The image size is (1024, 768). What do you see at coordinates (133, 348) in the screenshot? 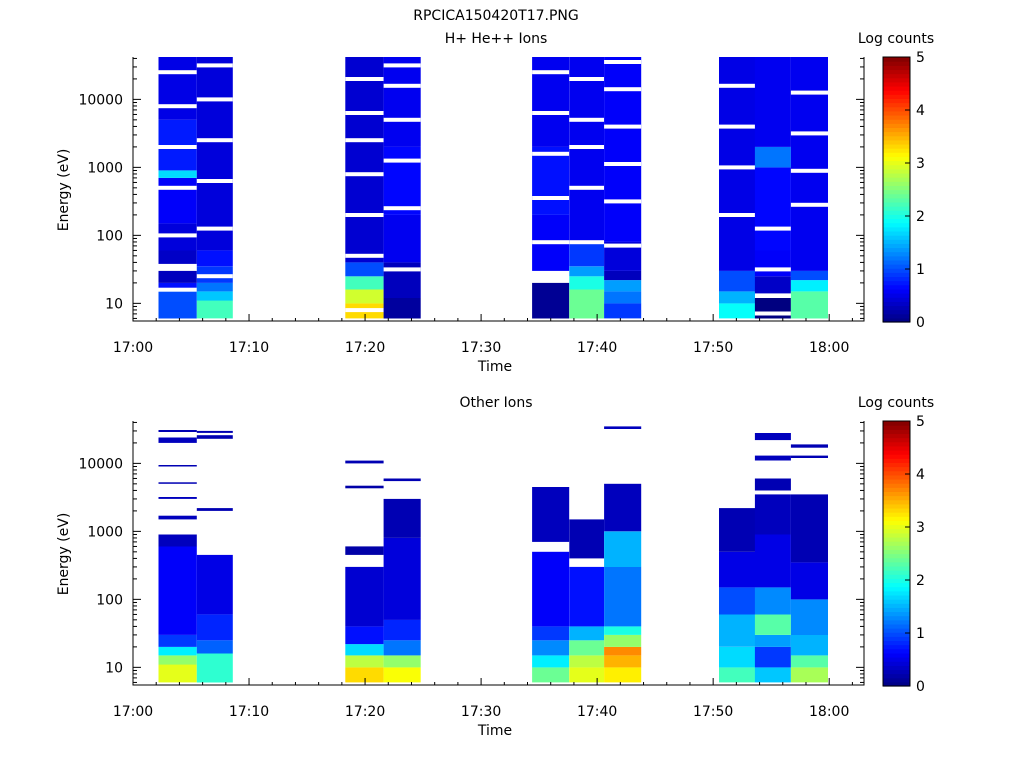
I see `x-tick-label: 17:00` at bounding box center [133, 348].